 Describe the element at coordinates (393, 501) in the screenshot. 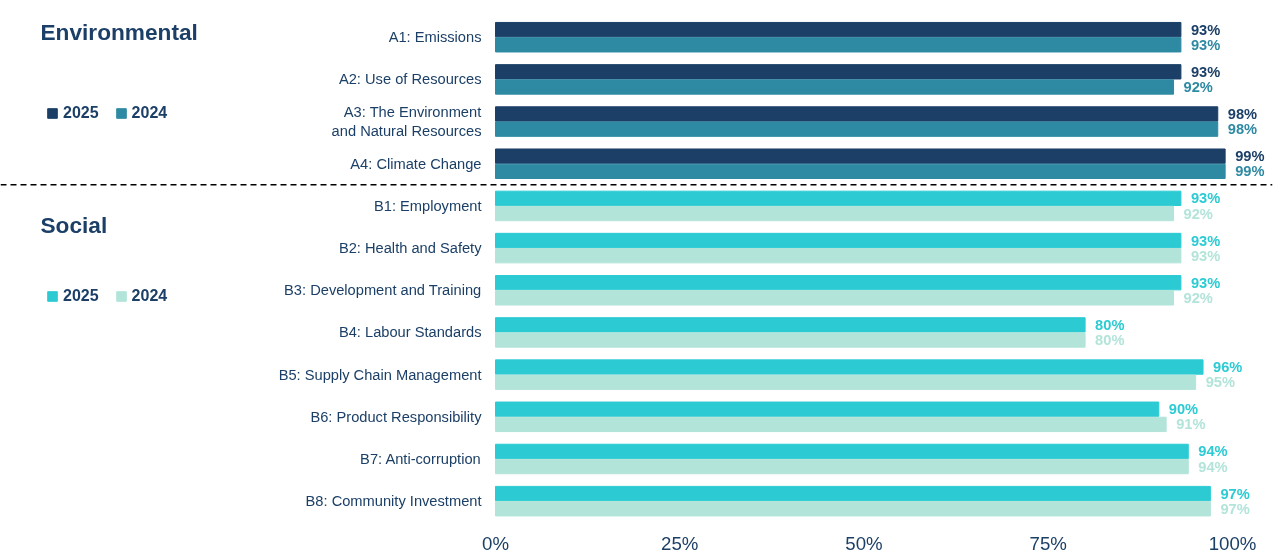

I see `y-tick-label: B8: Community Investment` at that location.